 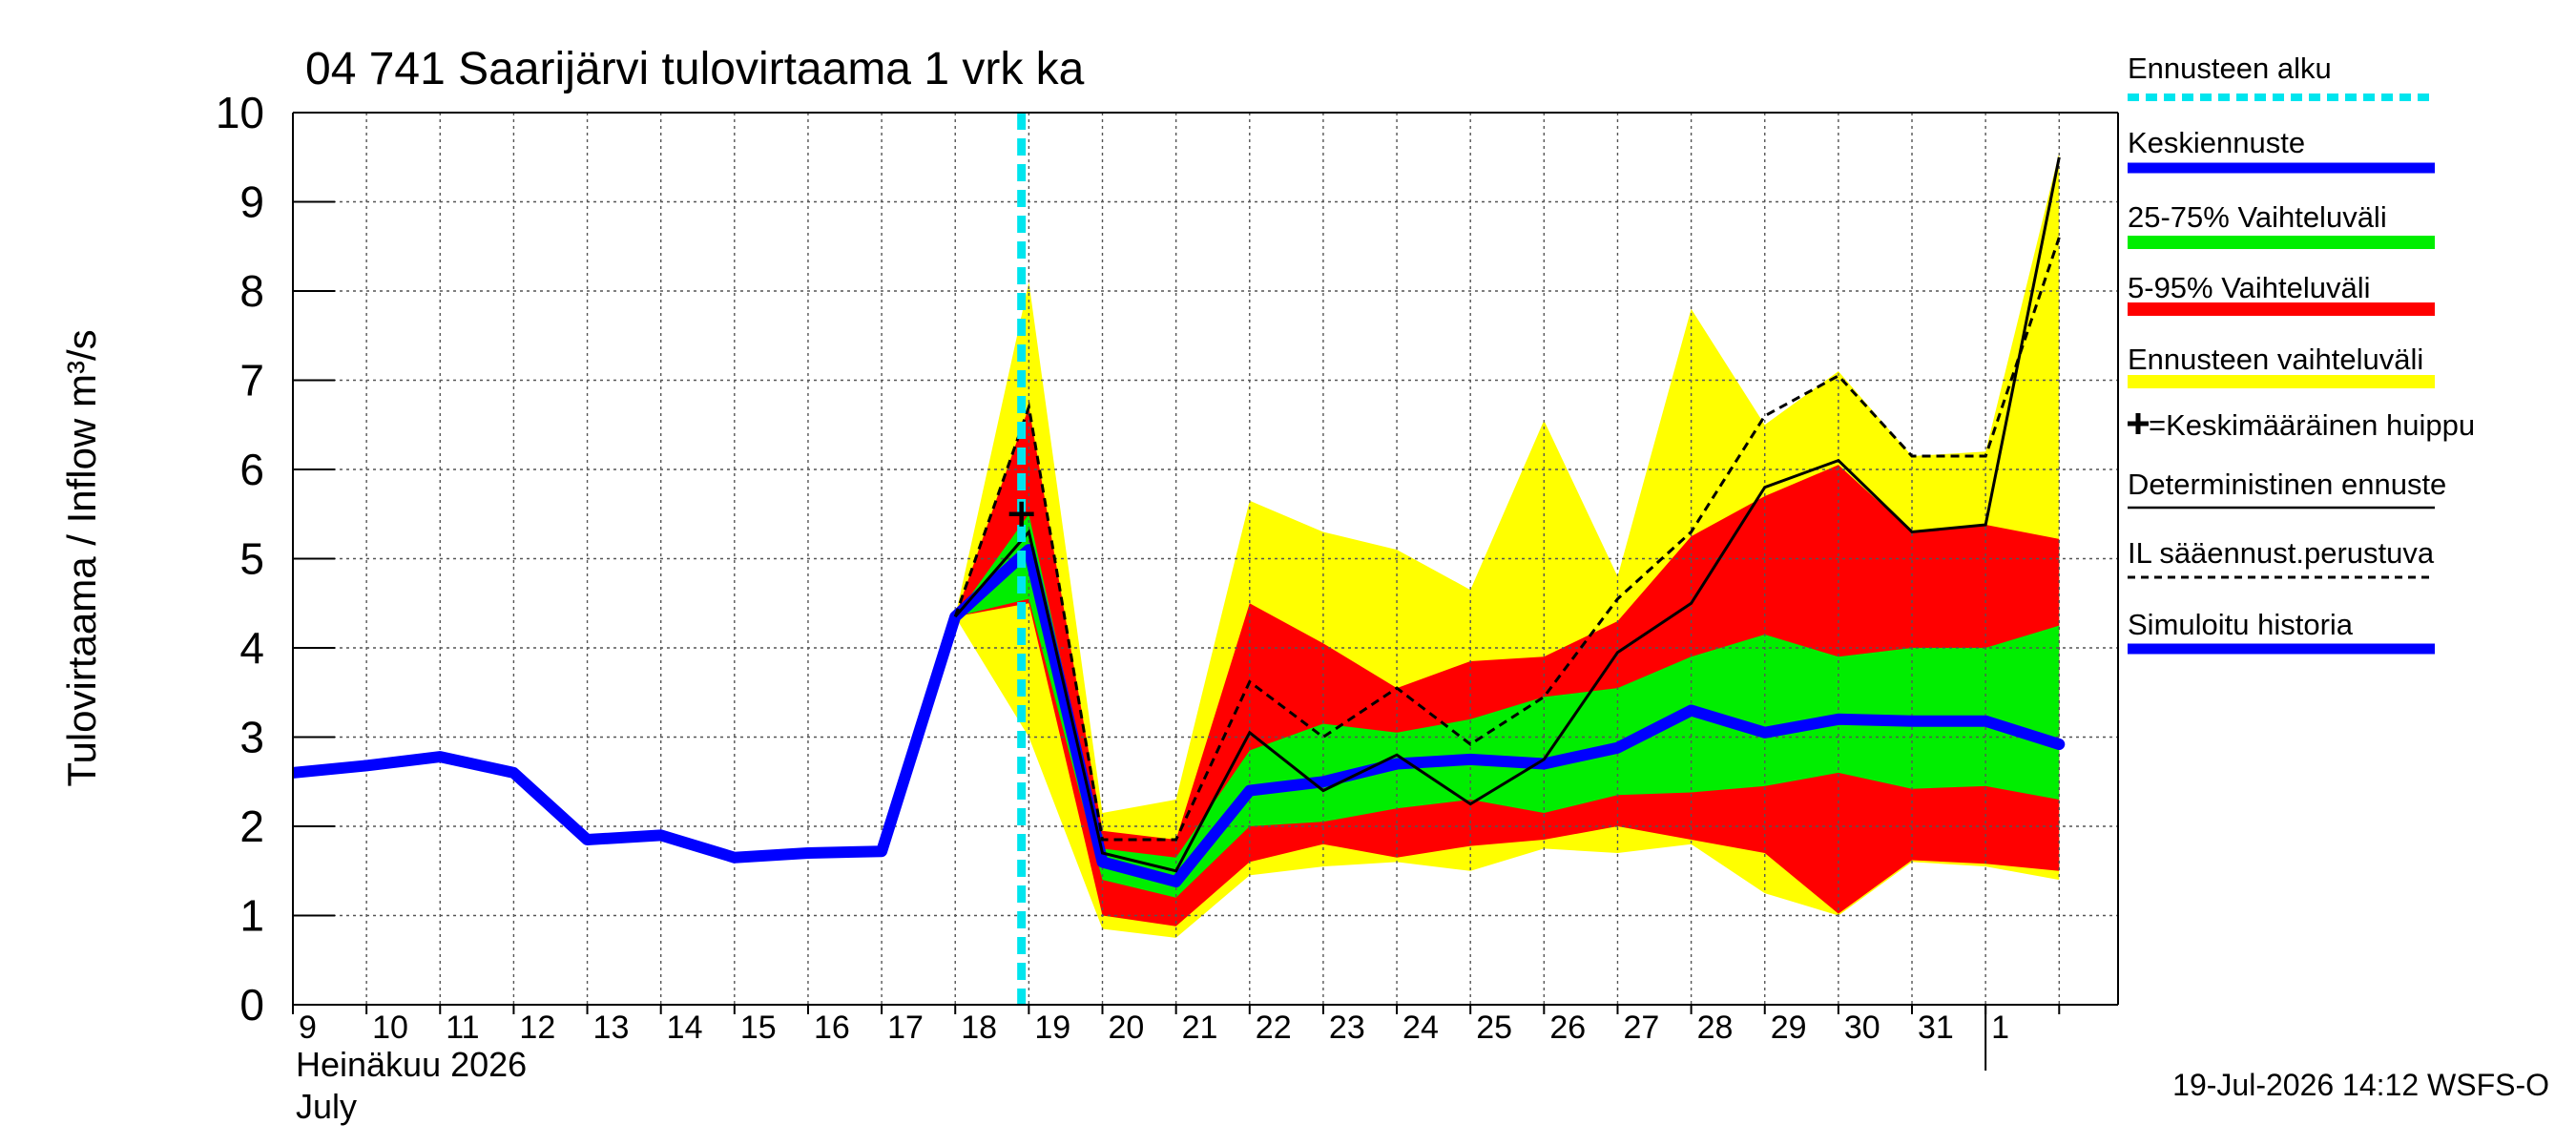 What do you see at coordinates (1494, 1028) in the screenshot?
I see `x-tick-label: 25` at bounding box center [1494, 1028].